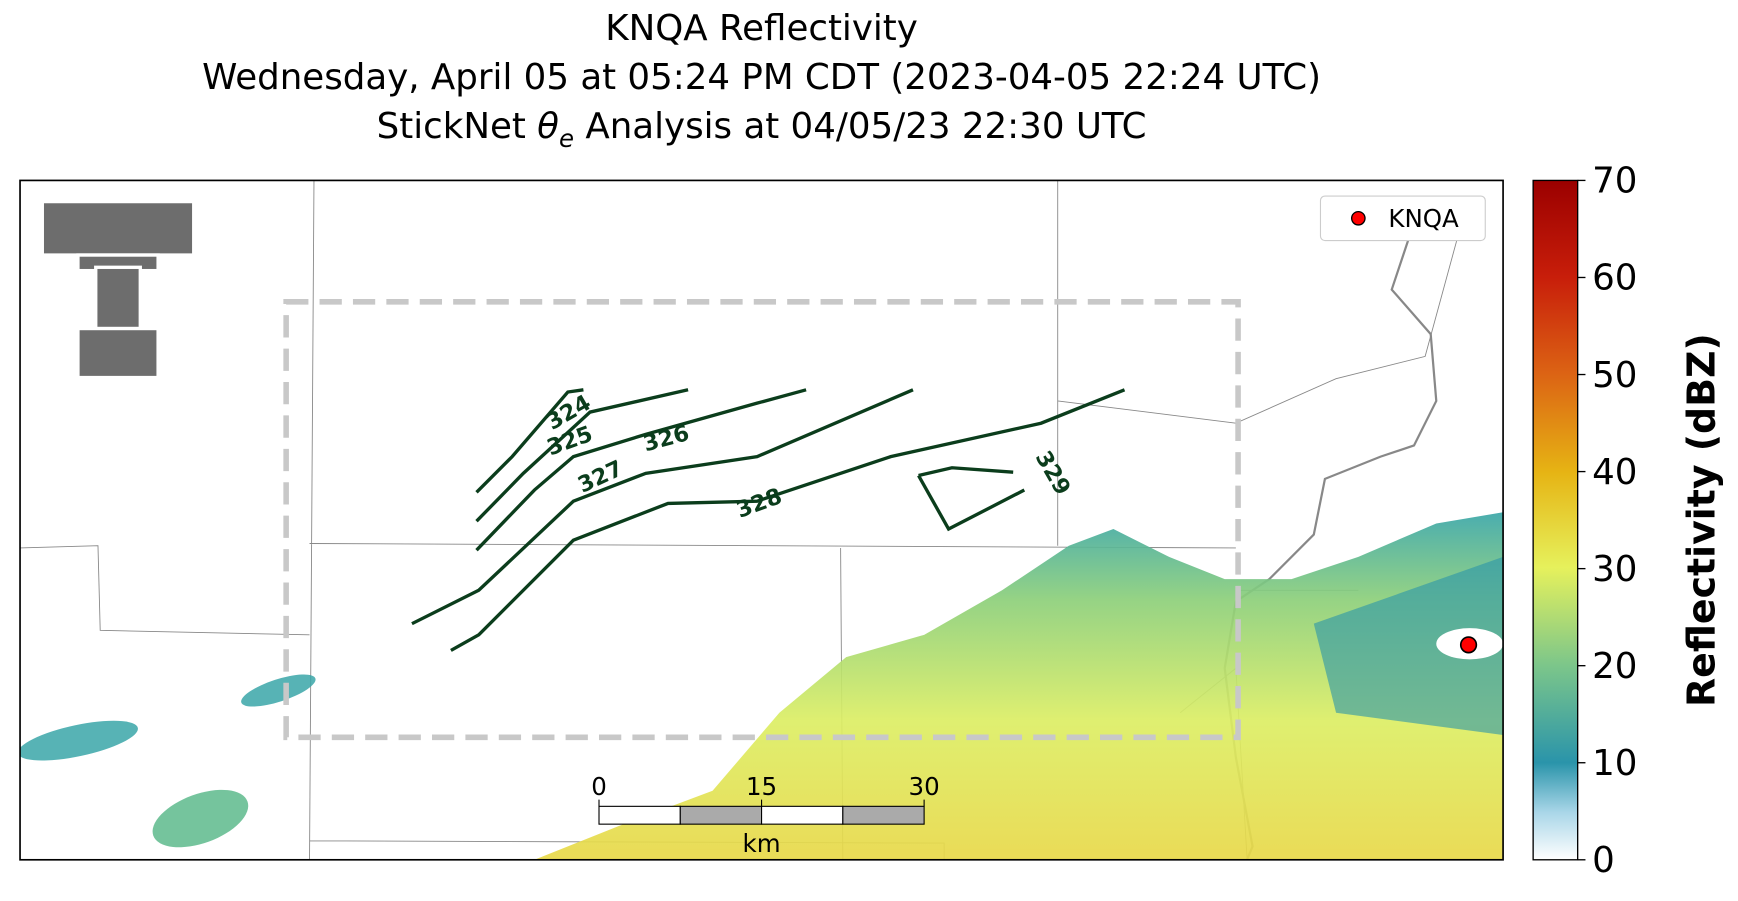  What do you see at coordinates (1614, 763) in the screenshot?
I see `colorbar-tick-label: 10` at bounding box center [1614, 763].